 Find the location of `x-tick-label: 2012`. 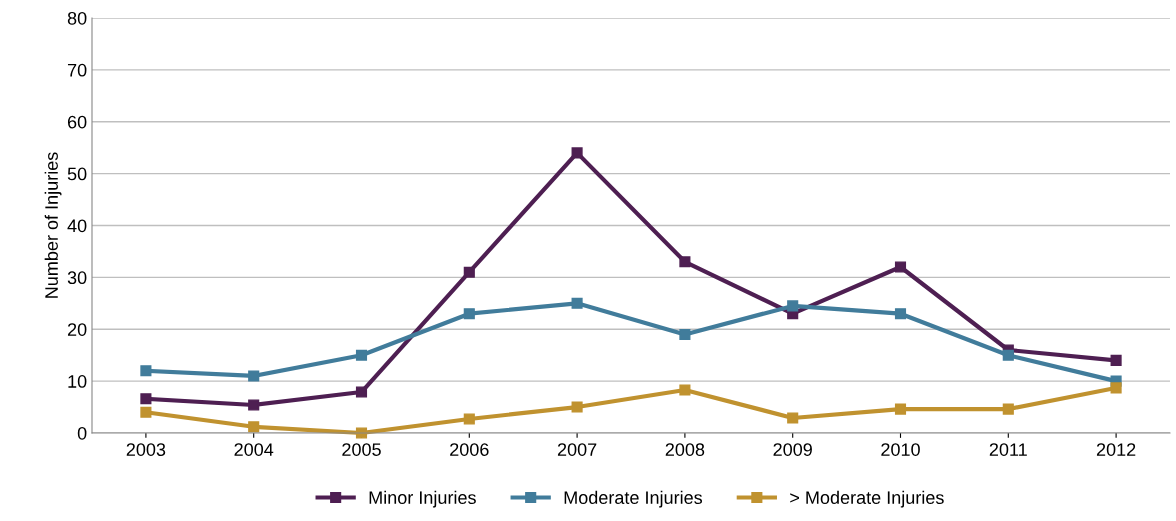

x-tick-label: 2012 is located at coordinates (1116, 449).